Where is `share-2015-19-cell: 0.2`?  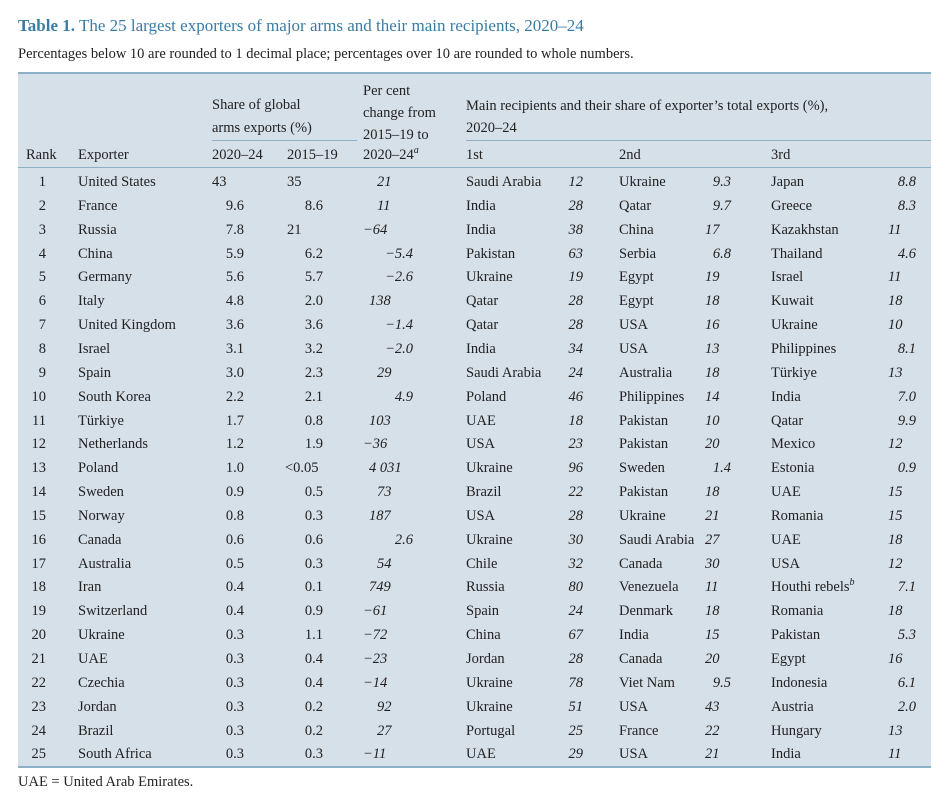
share-2015-19-cell: 0.2 is located at coordinates (305, 707).